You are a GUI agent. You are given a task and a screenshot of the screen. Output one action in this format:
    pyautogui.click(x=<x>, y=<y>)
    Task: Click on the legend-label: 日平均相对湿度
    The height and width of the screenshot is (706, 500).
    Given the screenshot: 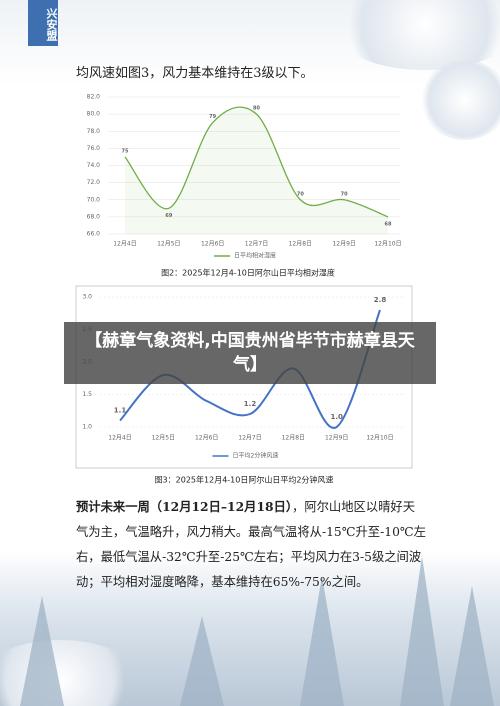 What is the action you would take?
    pyautogui.click(x=255, y=256)
    